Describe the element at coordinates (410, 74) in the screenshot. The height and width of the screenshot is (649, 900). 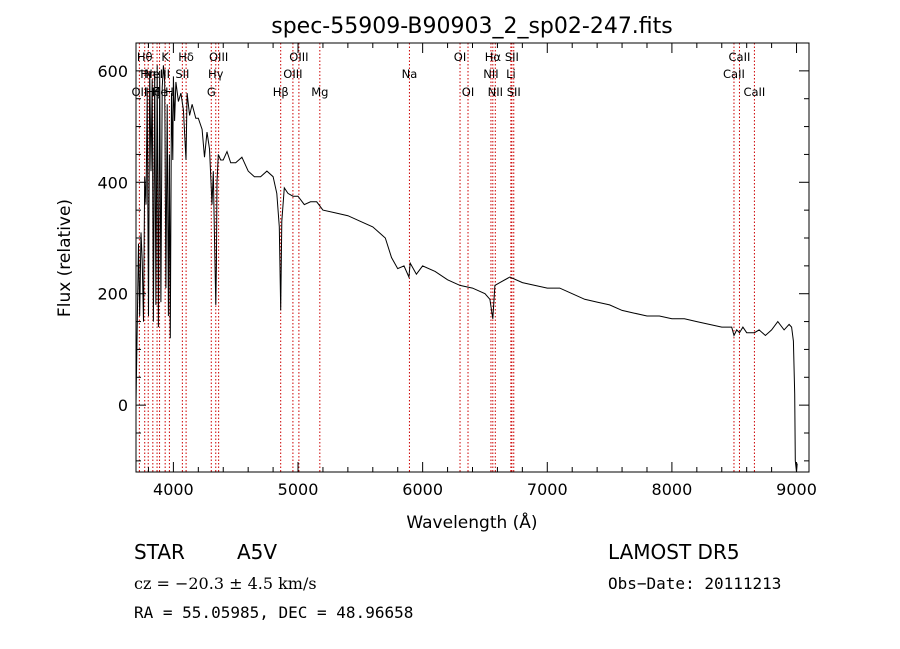
I see `line-label: Na` at that location.